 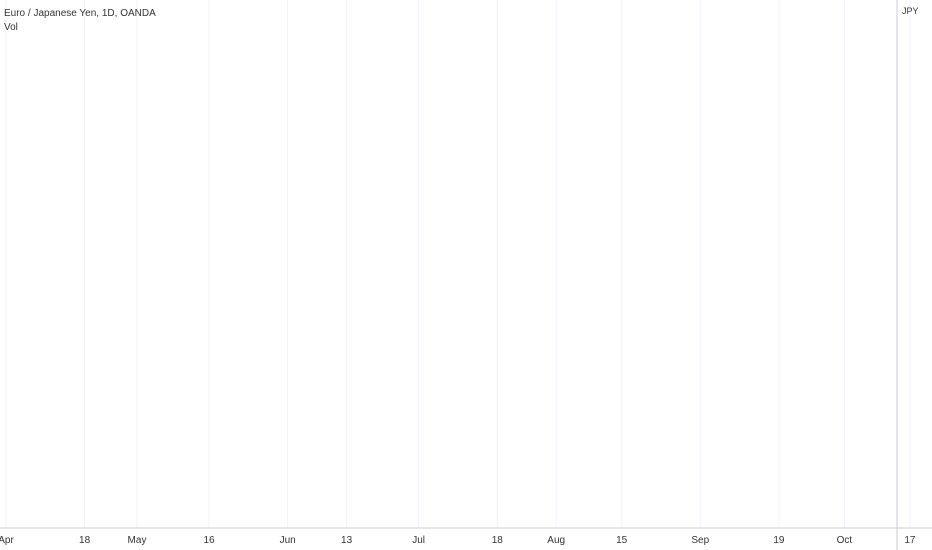 I want to click on x-tick-label: 15, so click(x=622, y=540).